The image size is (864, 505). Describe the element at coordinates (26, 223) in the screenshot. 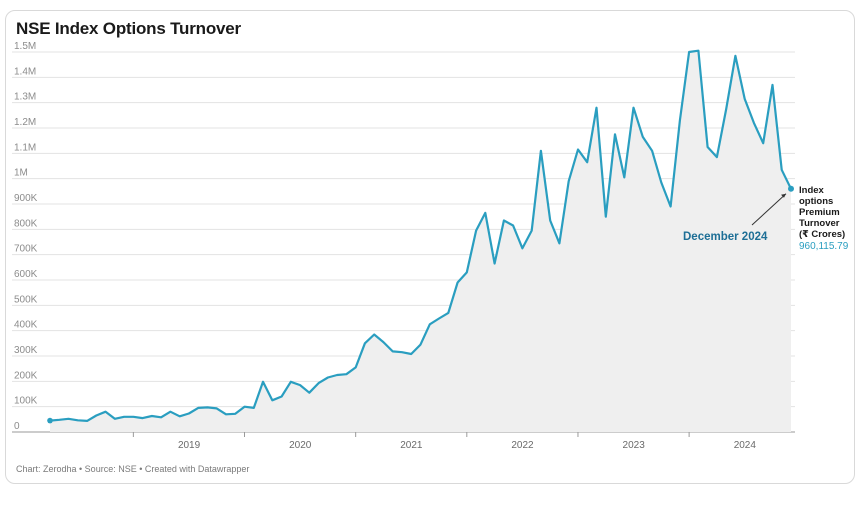

I see `y-tick-label: 800K` at that location.